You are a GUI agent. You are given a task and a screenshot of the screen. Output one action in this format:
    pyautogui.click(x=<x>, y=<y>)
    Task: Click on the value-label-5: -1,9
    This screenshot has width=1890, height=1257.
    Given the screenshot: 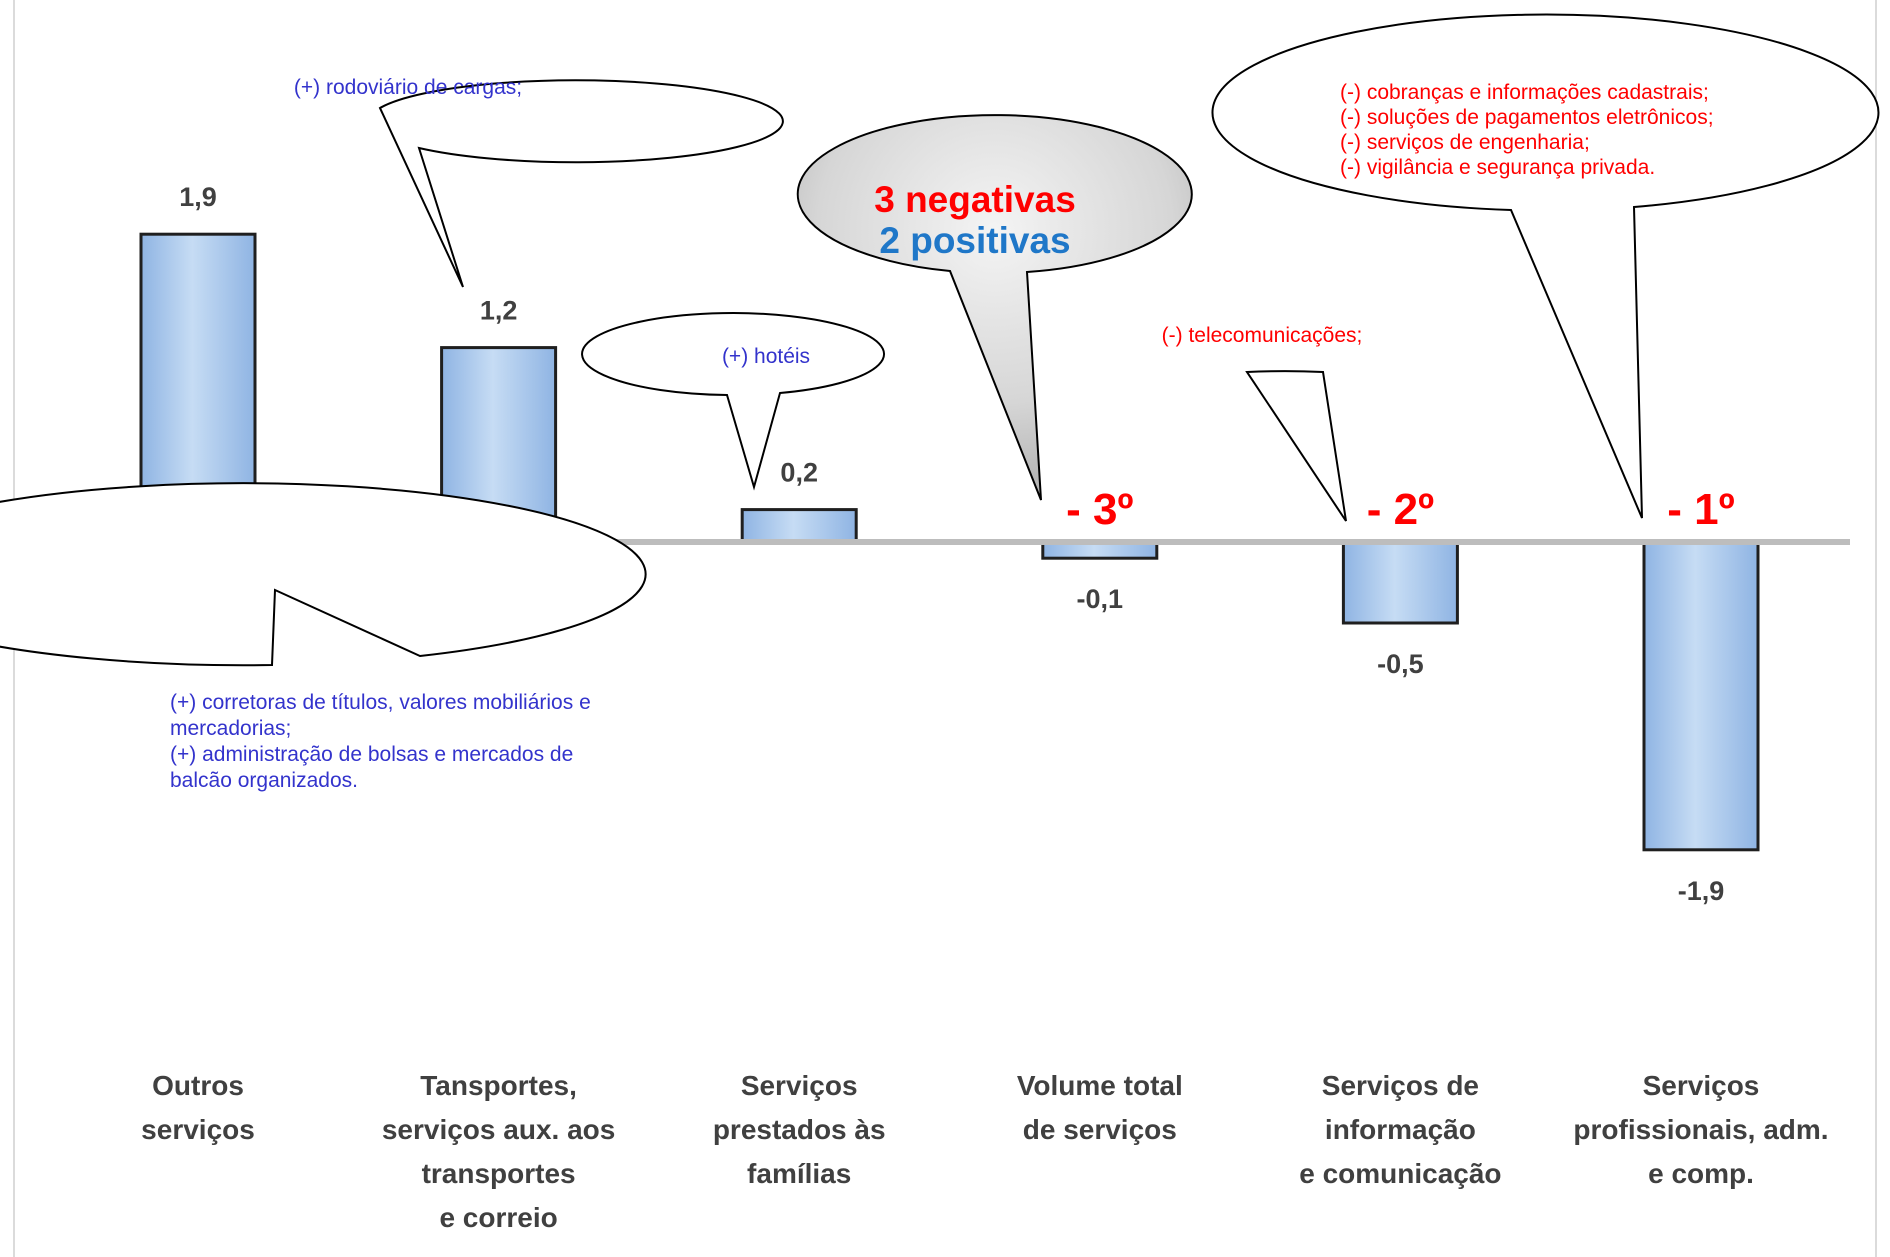 What is the action you would take?
    pyautogui.click(x=1701, y=891)
    